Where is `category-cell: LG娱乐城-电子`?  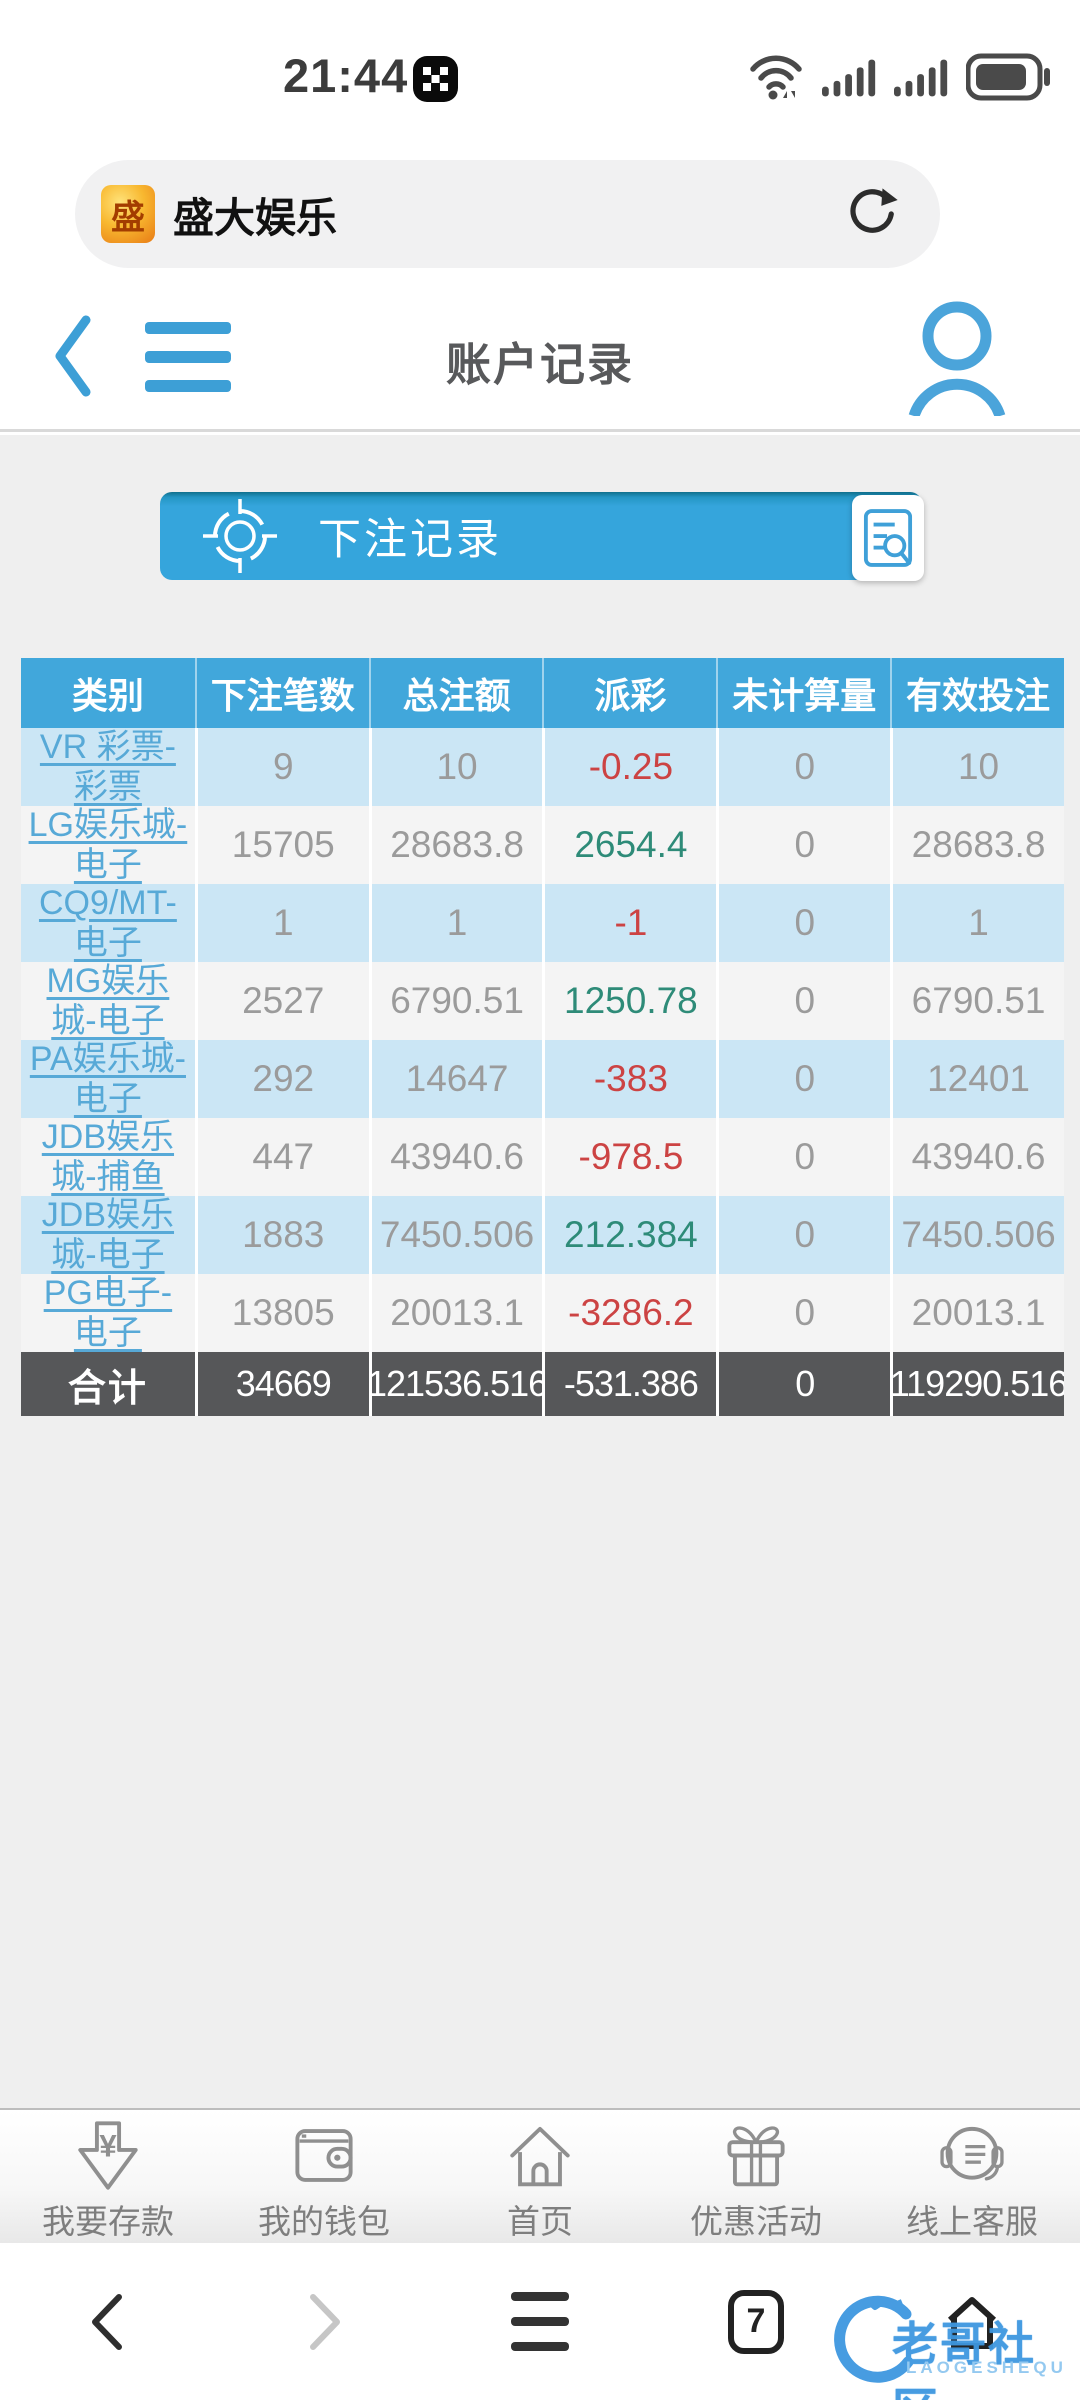
category-cell: LG娱乐城-电子 is located at coordinates (108, 845).